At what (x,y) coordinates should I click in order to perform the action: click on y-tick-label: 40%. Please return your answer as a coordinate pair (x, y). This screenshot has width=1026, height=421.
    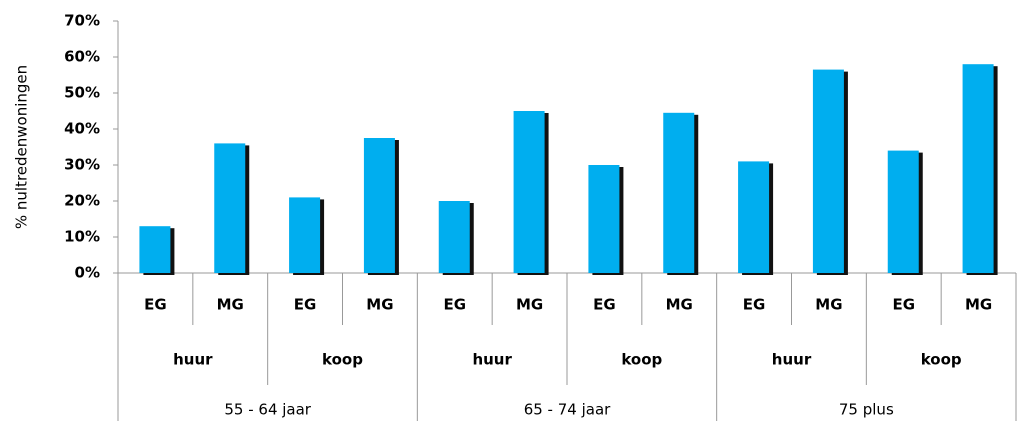
    Looking at the image, I should click on (82, 129).